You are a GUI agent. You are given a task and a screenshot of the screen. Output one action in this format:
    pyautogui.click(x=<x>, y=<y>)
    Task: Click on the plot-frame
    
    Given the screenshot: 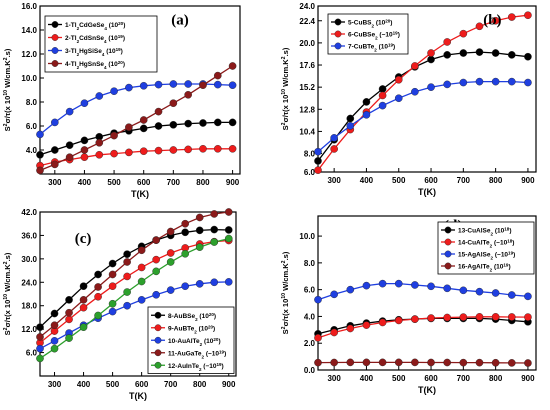 What is the action you would take?
    pyautogui.click(x=138, y=294)
    